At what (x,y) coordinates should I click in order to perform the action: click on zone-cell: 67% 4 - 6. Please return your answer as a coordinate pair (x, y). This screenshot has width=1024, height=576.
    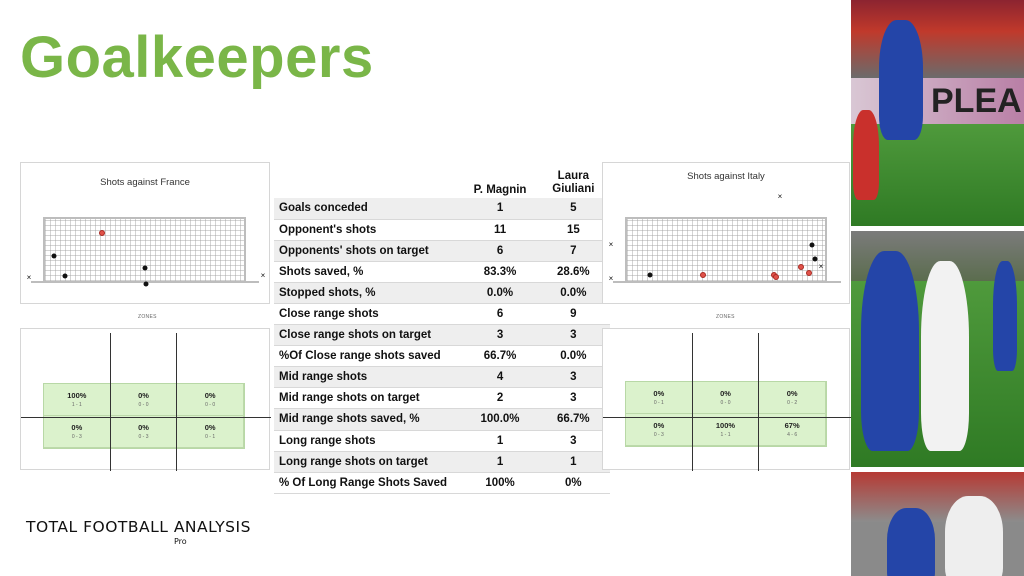
    Looking at the image, I should click on (792, 430).